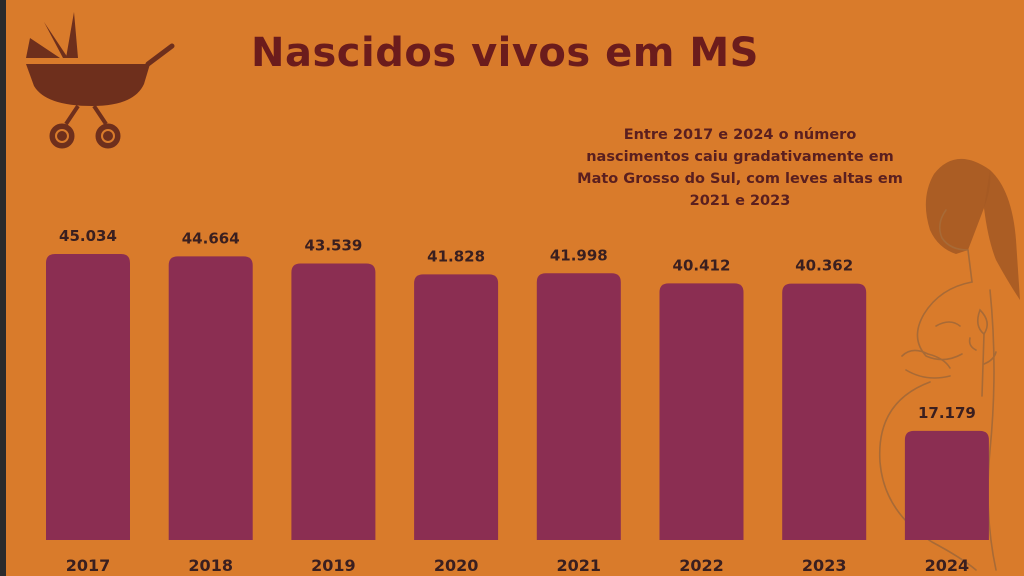  I want to click on category-label-2022: 2022, so click(701, 565).